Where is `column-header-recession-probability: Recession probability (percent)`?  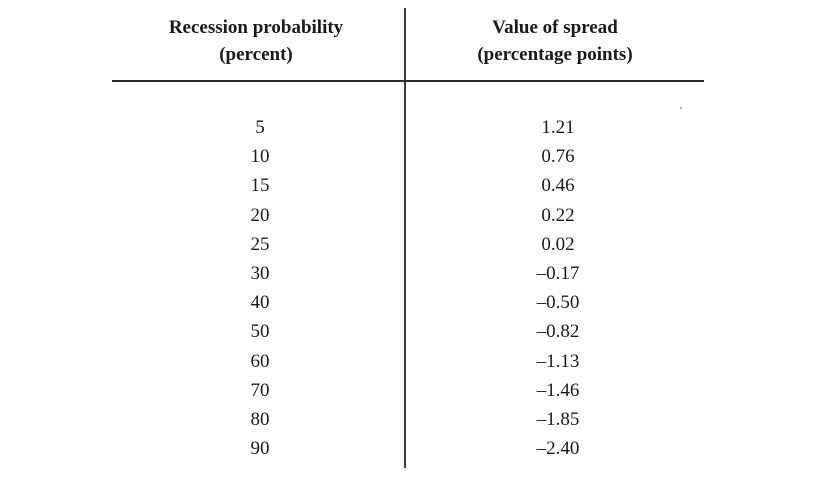 column-header-recession-probability: Recession probability (percent) is located at coordinates (256, 41).